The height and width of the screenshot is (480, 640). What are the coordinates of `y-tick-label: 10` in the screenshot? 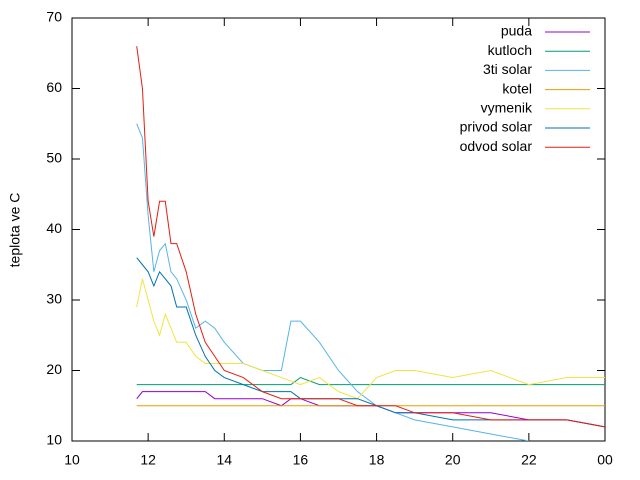 It's located at (54, 440).